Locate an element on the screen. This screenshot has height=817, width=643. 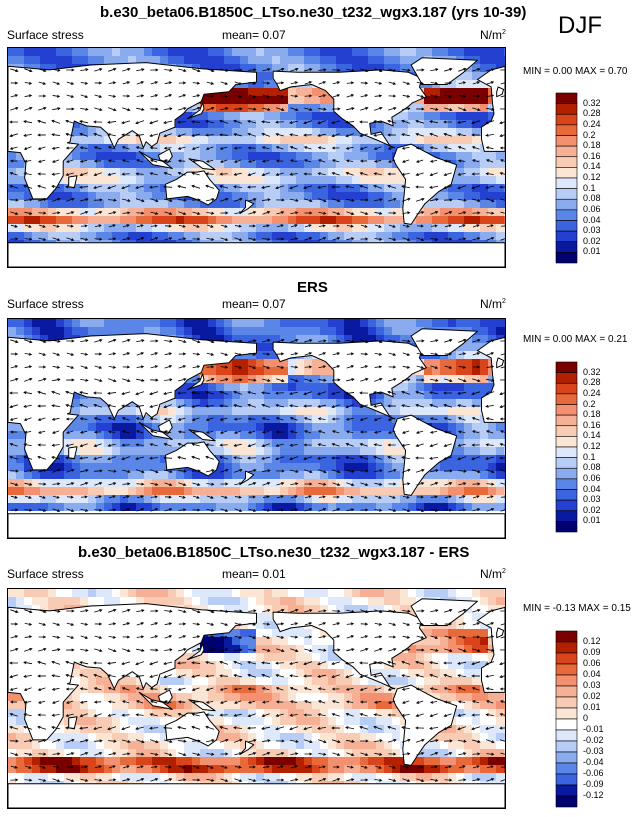
colorbar-tick-label: -0.02 is located at coordinates (593, 740).